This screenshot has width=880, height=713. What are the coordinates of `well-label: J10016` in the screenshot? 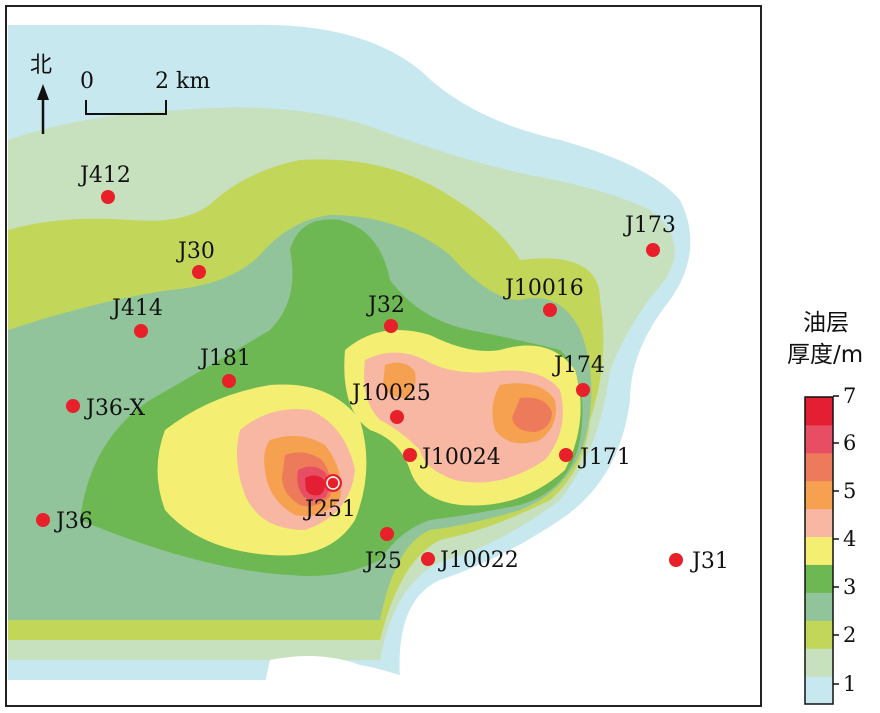 It's located at (543, 288).